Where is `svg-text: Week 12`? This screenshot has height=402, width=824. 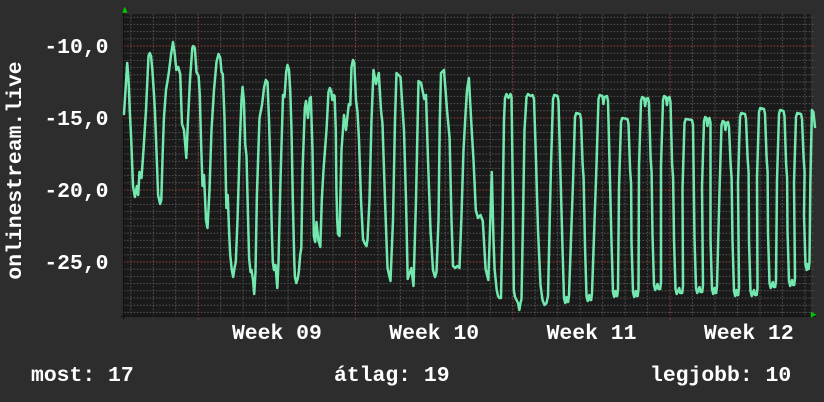 svg-text: Week 12 is located at coordinates (749, 334).